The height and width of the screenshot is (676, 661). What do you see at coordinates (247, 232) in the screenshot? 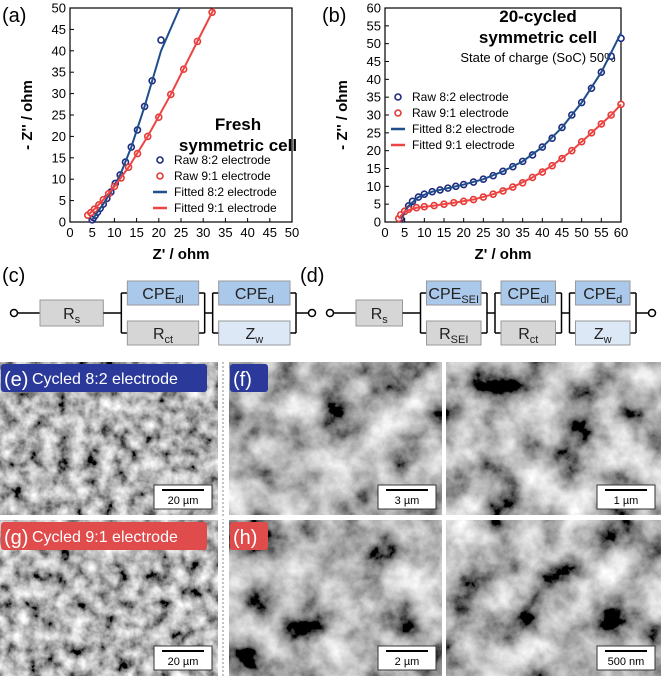
I see `x-tick-label: 40` at bounding box center [247, 232].